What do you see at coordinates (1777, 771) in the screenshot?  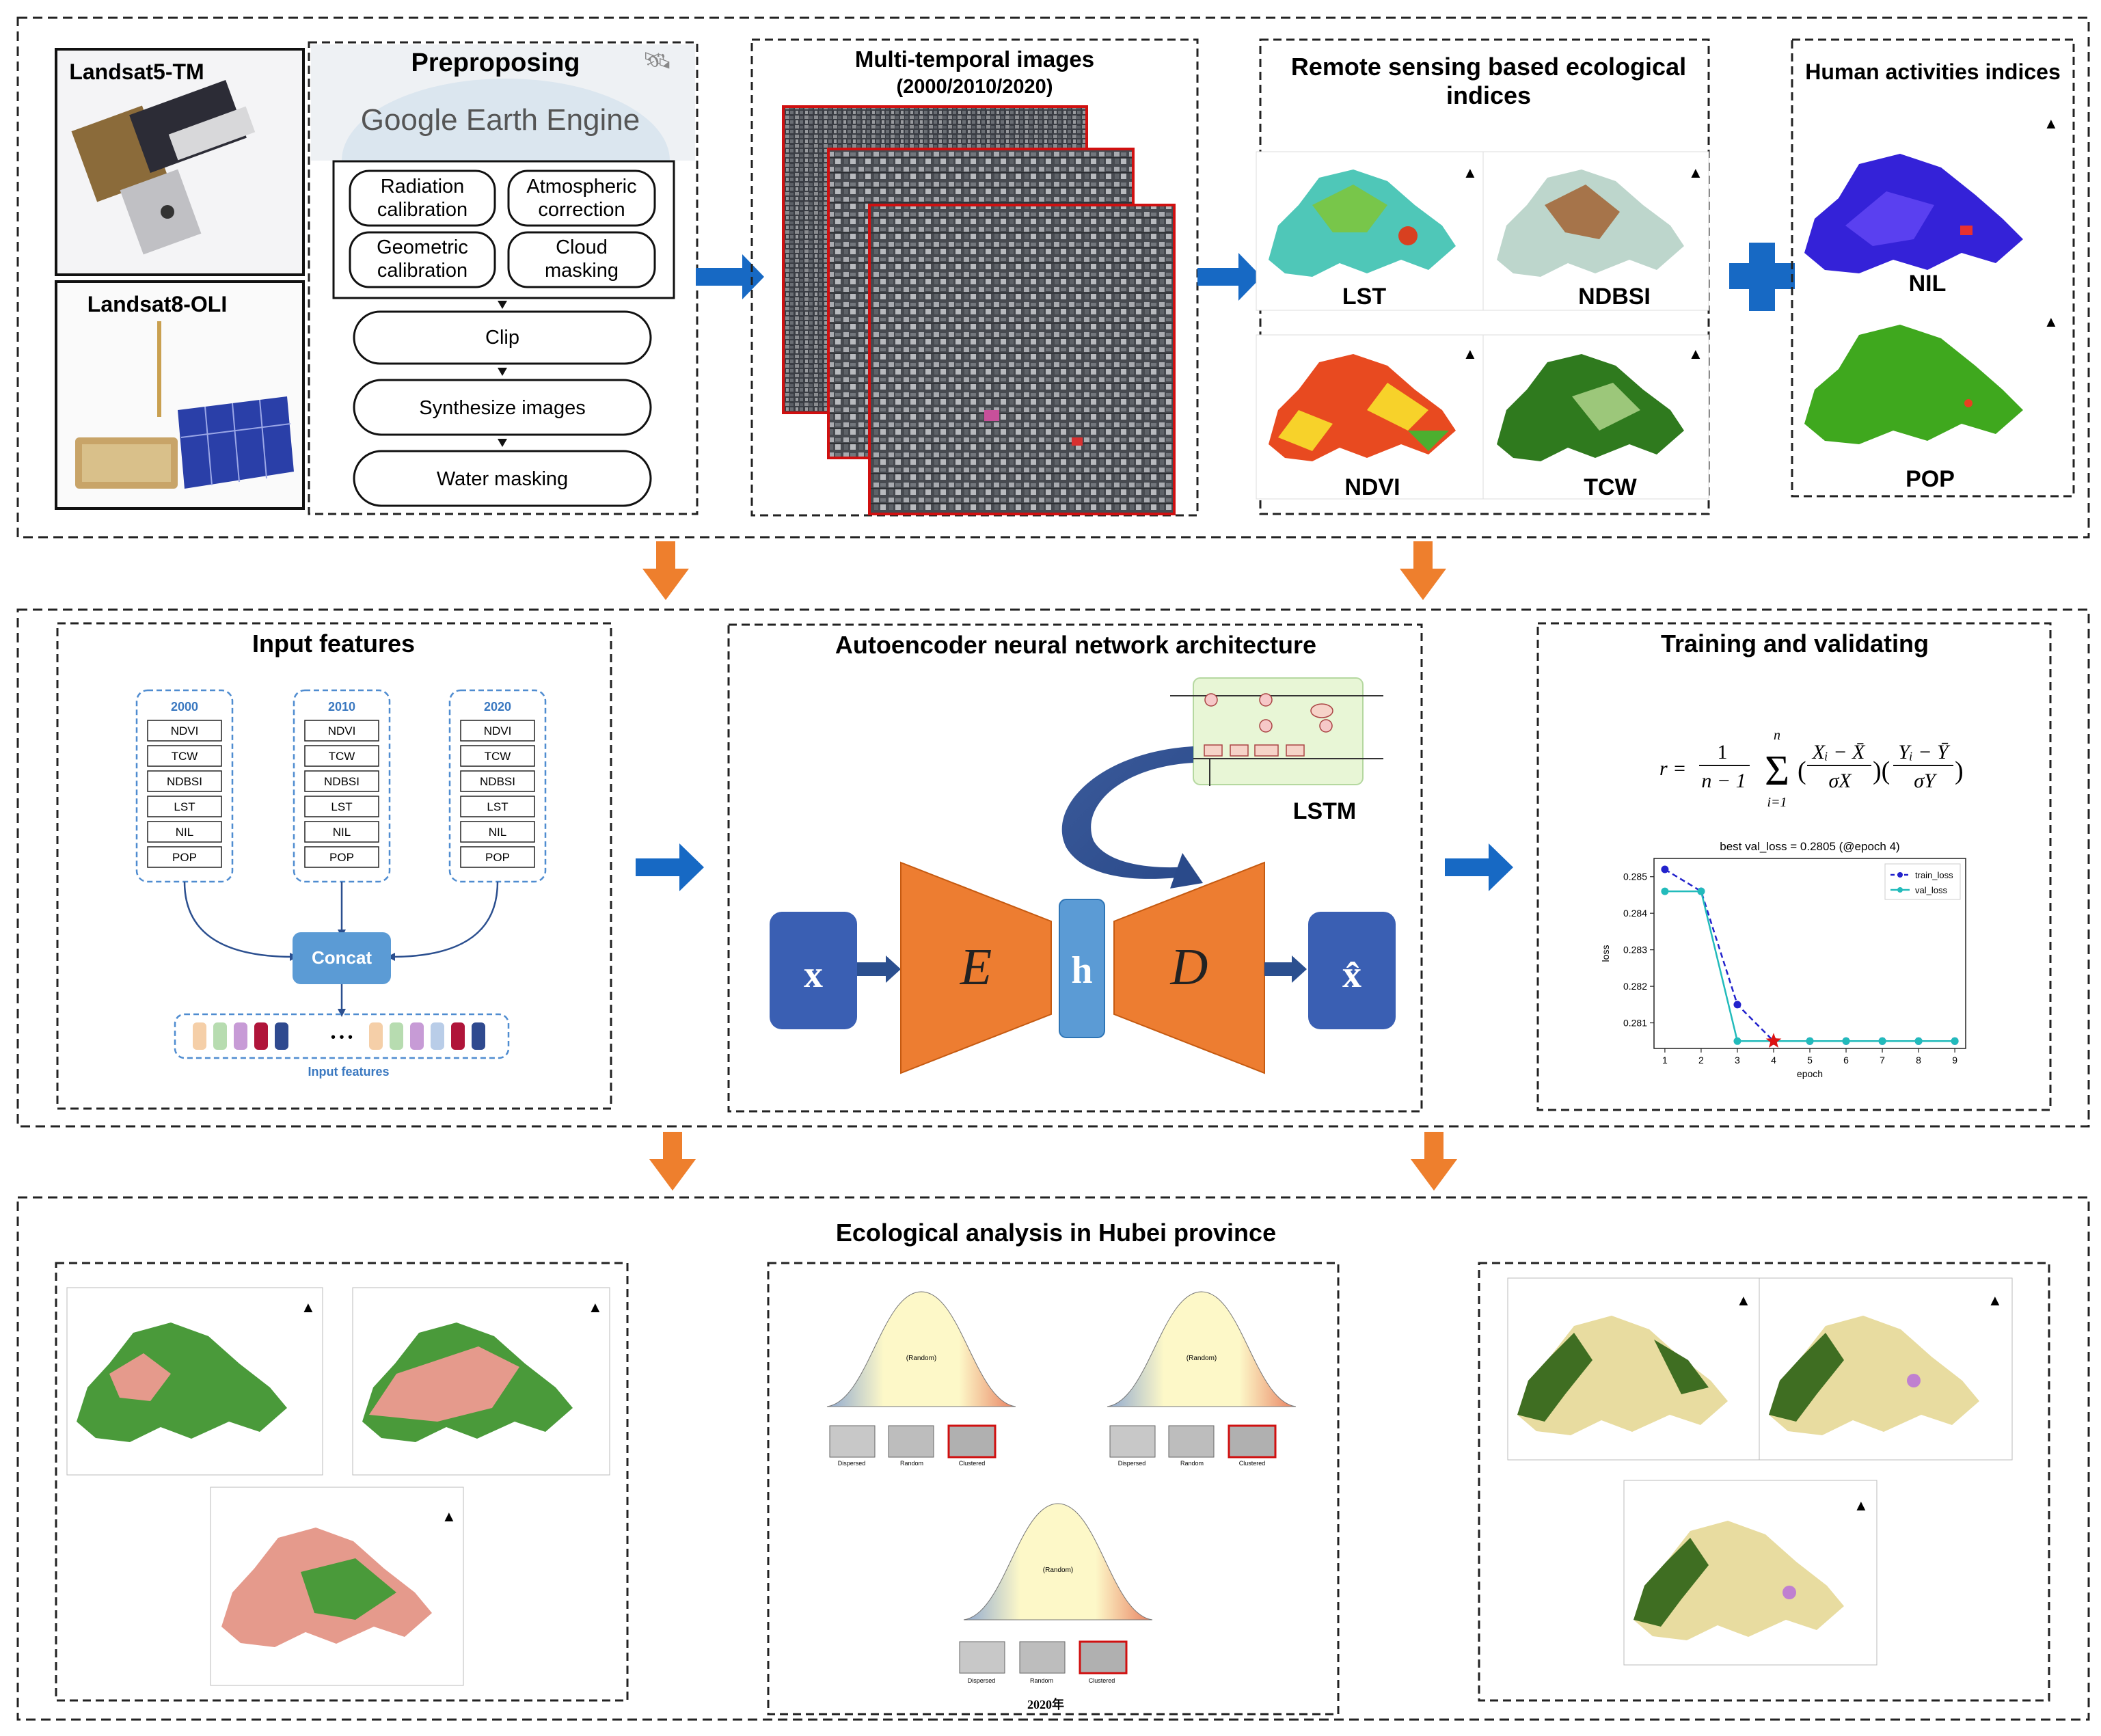 I see `svg-text: Σ` at bounding box center [1777, 771].